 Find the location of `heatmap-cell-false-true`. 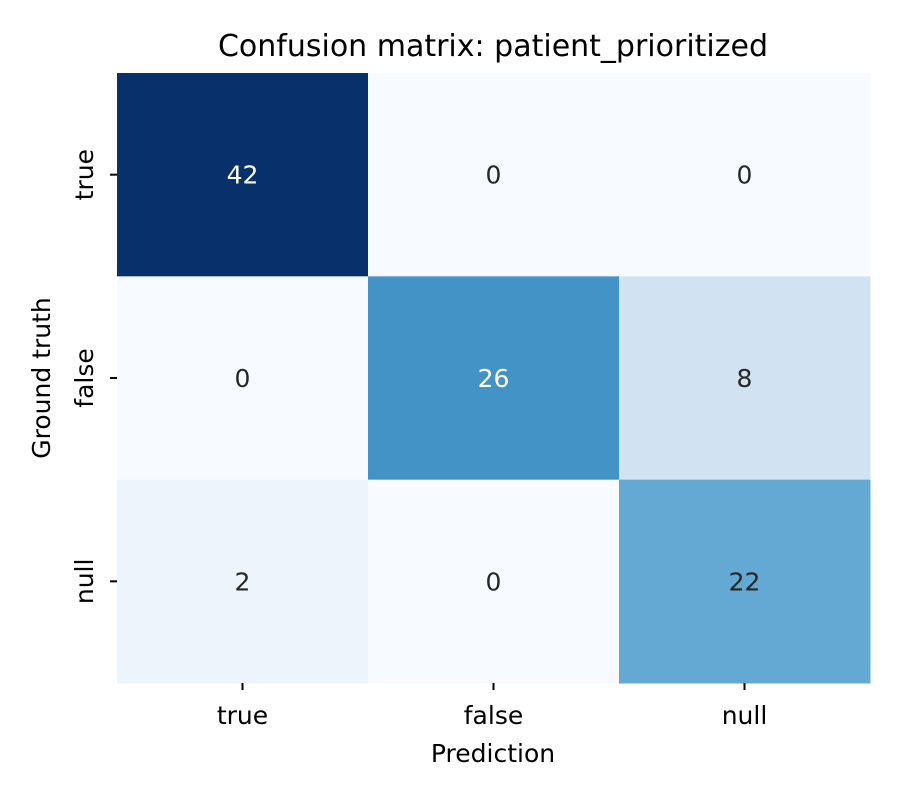

heatmap-cell-false-true is located at coordinates (243, 378).